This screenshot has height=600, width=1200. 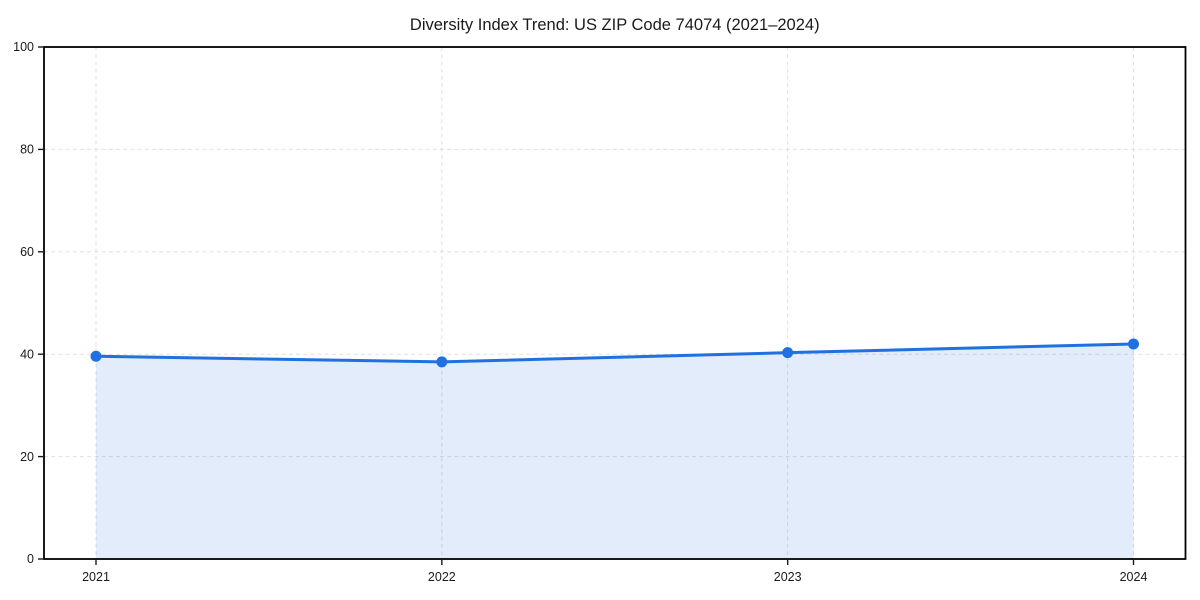 I want to click on x-tick-label: 2023, so click(x=788, y=577).